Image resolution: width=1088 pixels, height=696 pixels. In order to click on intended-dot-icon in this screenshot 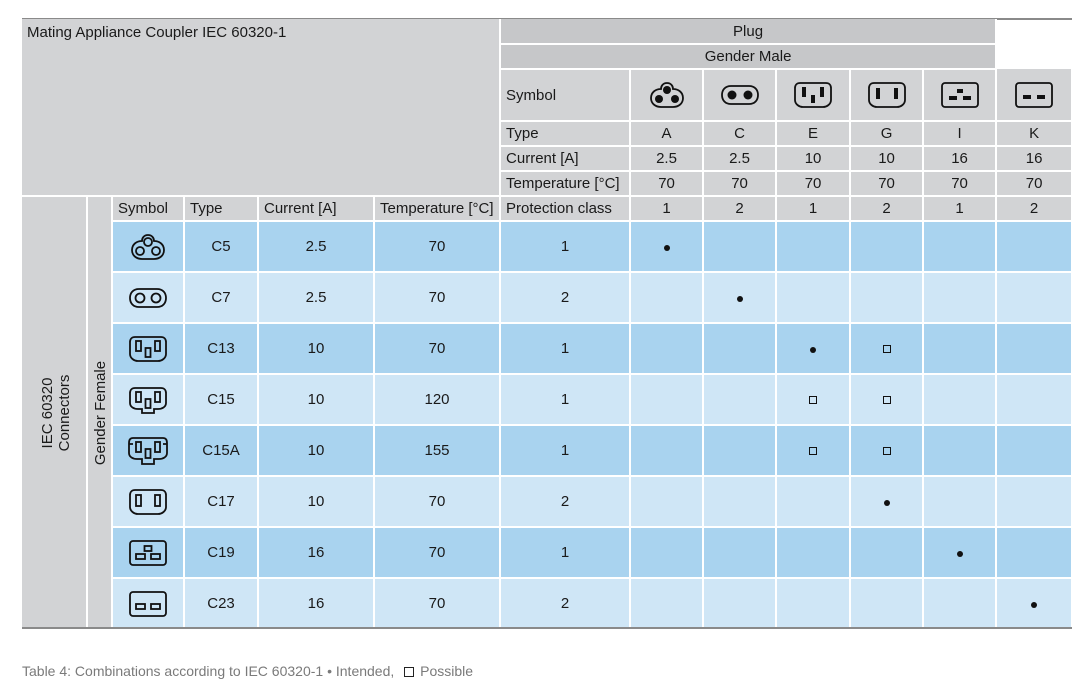, I will do `click(959, 554)`.